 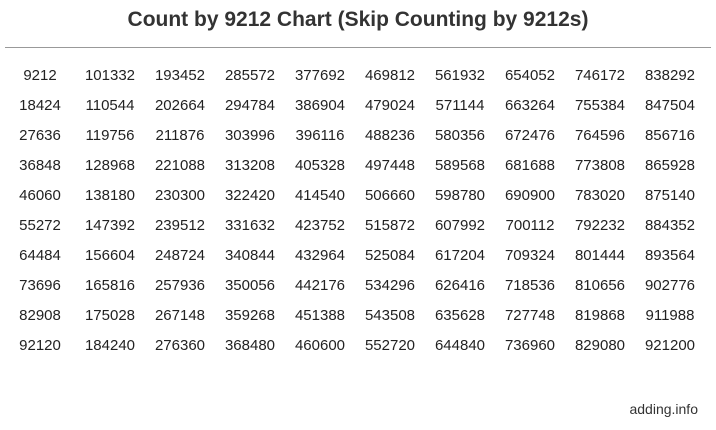 What do you see at coordinates (390, 105) in the screenshot?
I see `table-cell: 479024` at bounding box center [390, 105].